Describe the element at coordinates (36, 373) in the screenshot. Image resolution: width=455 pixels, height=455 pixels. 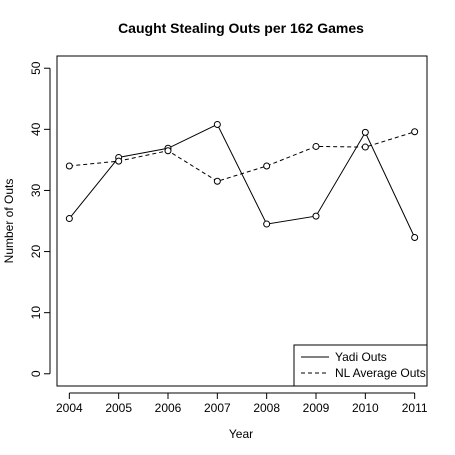
I see `y-tick-label: 0` at that location.